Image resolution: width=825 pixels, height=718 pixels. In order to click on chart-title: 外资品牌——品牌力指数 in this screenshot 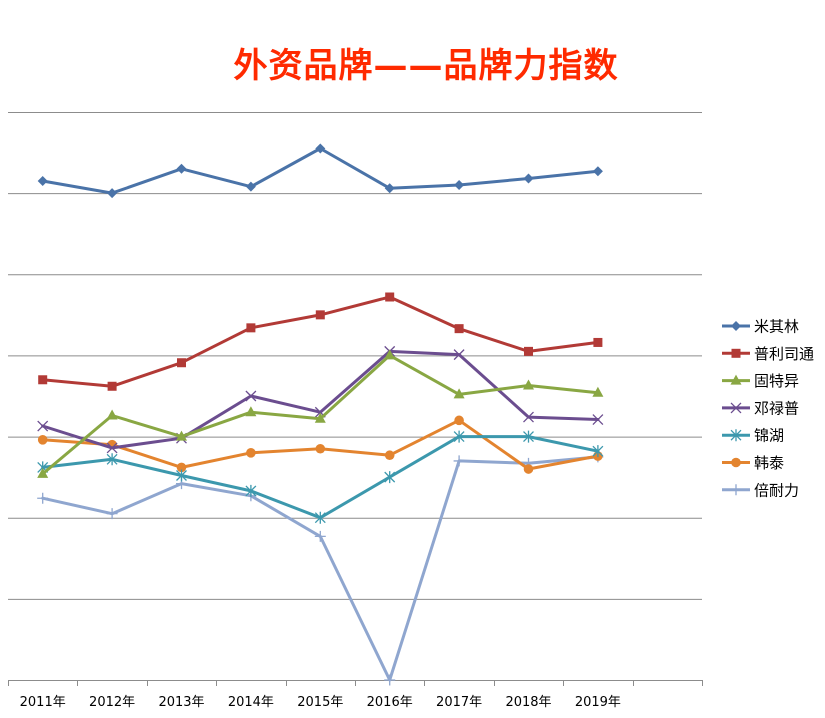, I will do `click(426, 66)`.